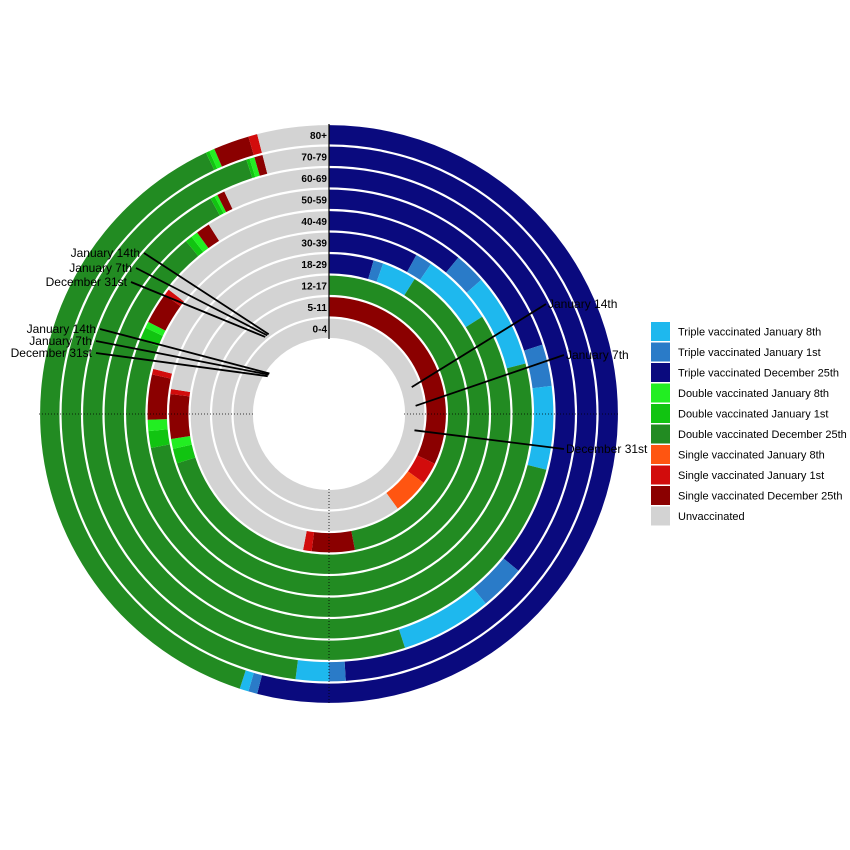  I want to click on annotation-label-right-1: January 7th, so click(597, 355).